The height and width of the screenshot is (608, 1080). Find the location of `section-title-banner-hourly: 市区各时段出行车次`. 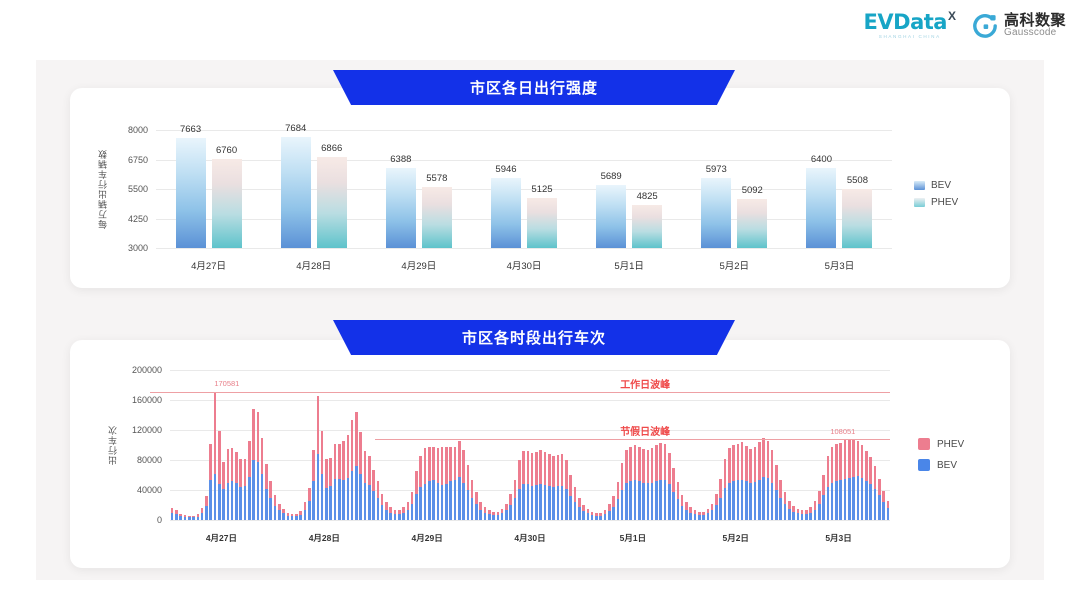

section-title-banner-hourly: 市区各时段出行车次 is located at coordinates (534, 337).